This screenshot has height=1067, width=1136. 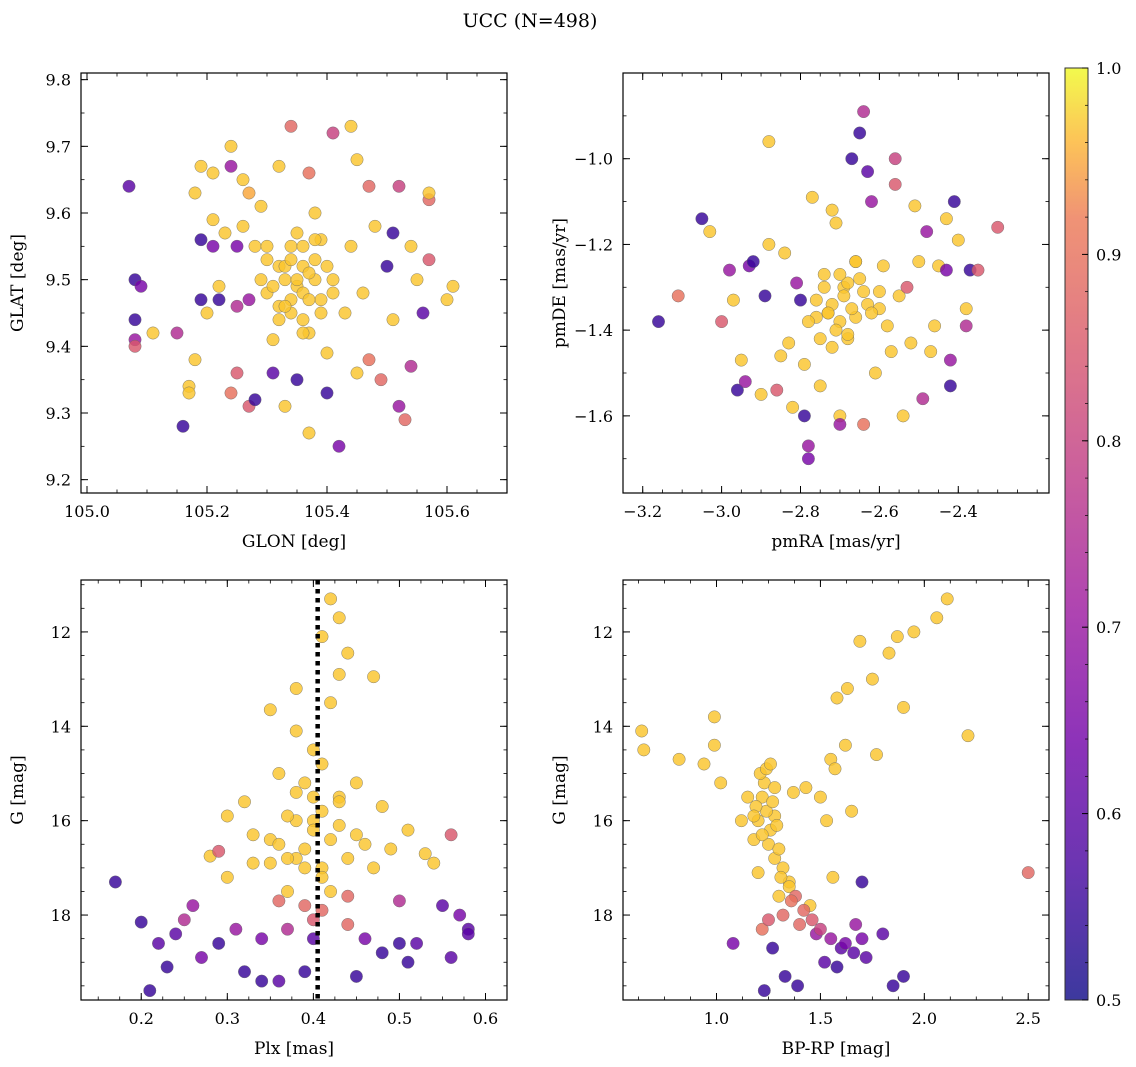 I want to click on x-tick-label: −3.2, so click(x=642, y=511).